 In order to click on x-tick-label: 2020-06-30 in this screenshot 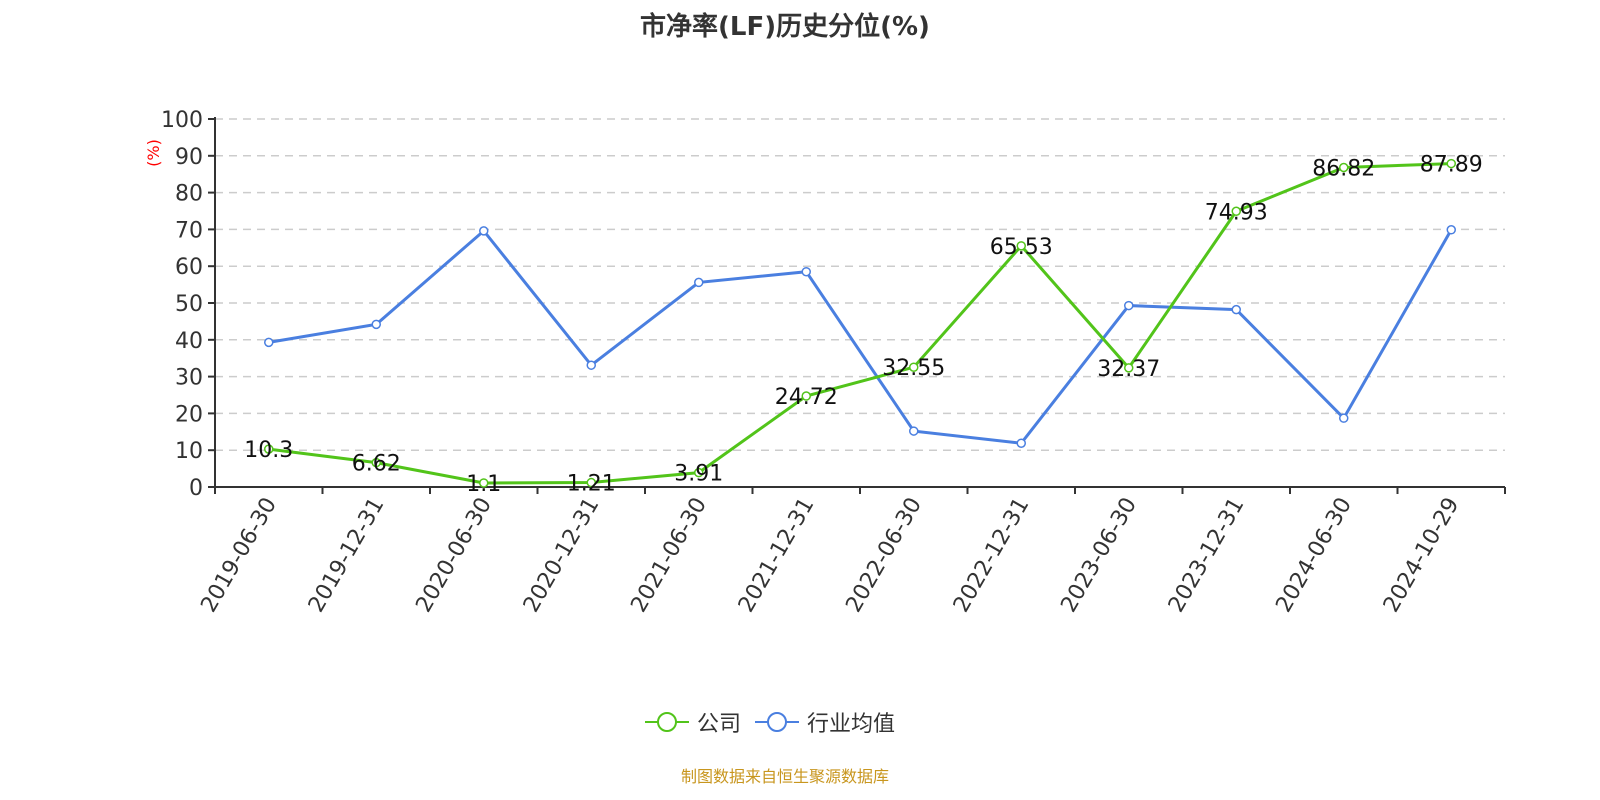, I will do `click(454, 555)`.